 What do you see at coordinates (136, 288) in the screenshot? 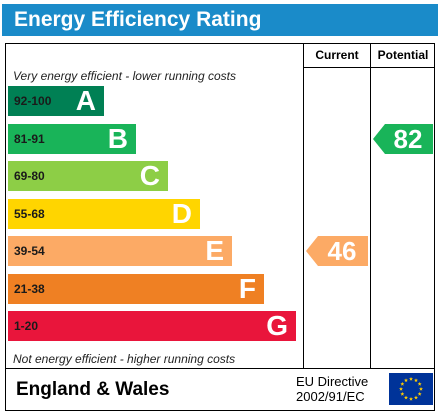
I see `band-f: 21-38 F` at bounding box center [136, 288].